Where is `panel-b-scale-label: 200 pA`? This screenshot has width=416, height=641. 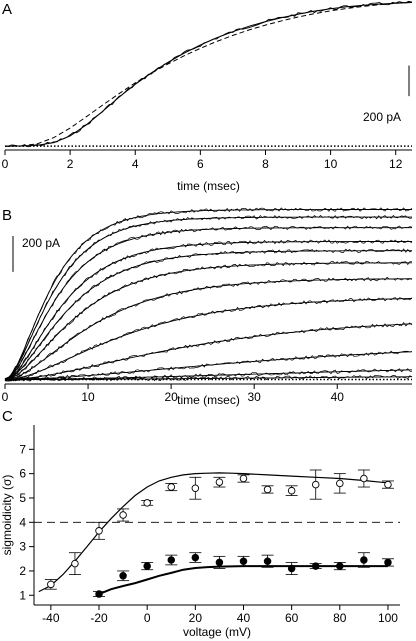 panel-b-scale-label: 200 pA is located at coordinates (41, 243).